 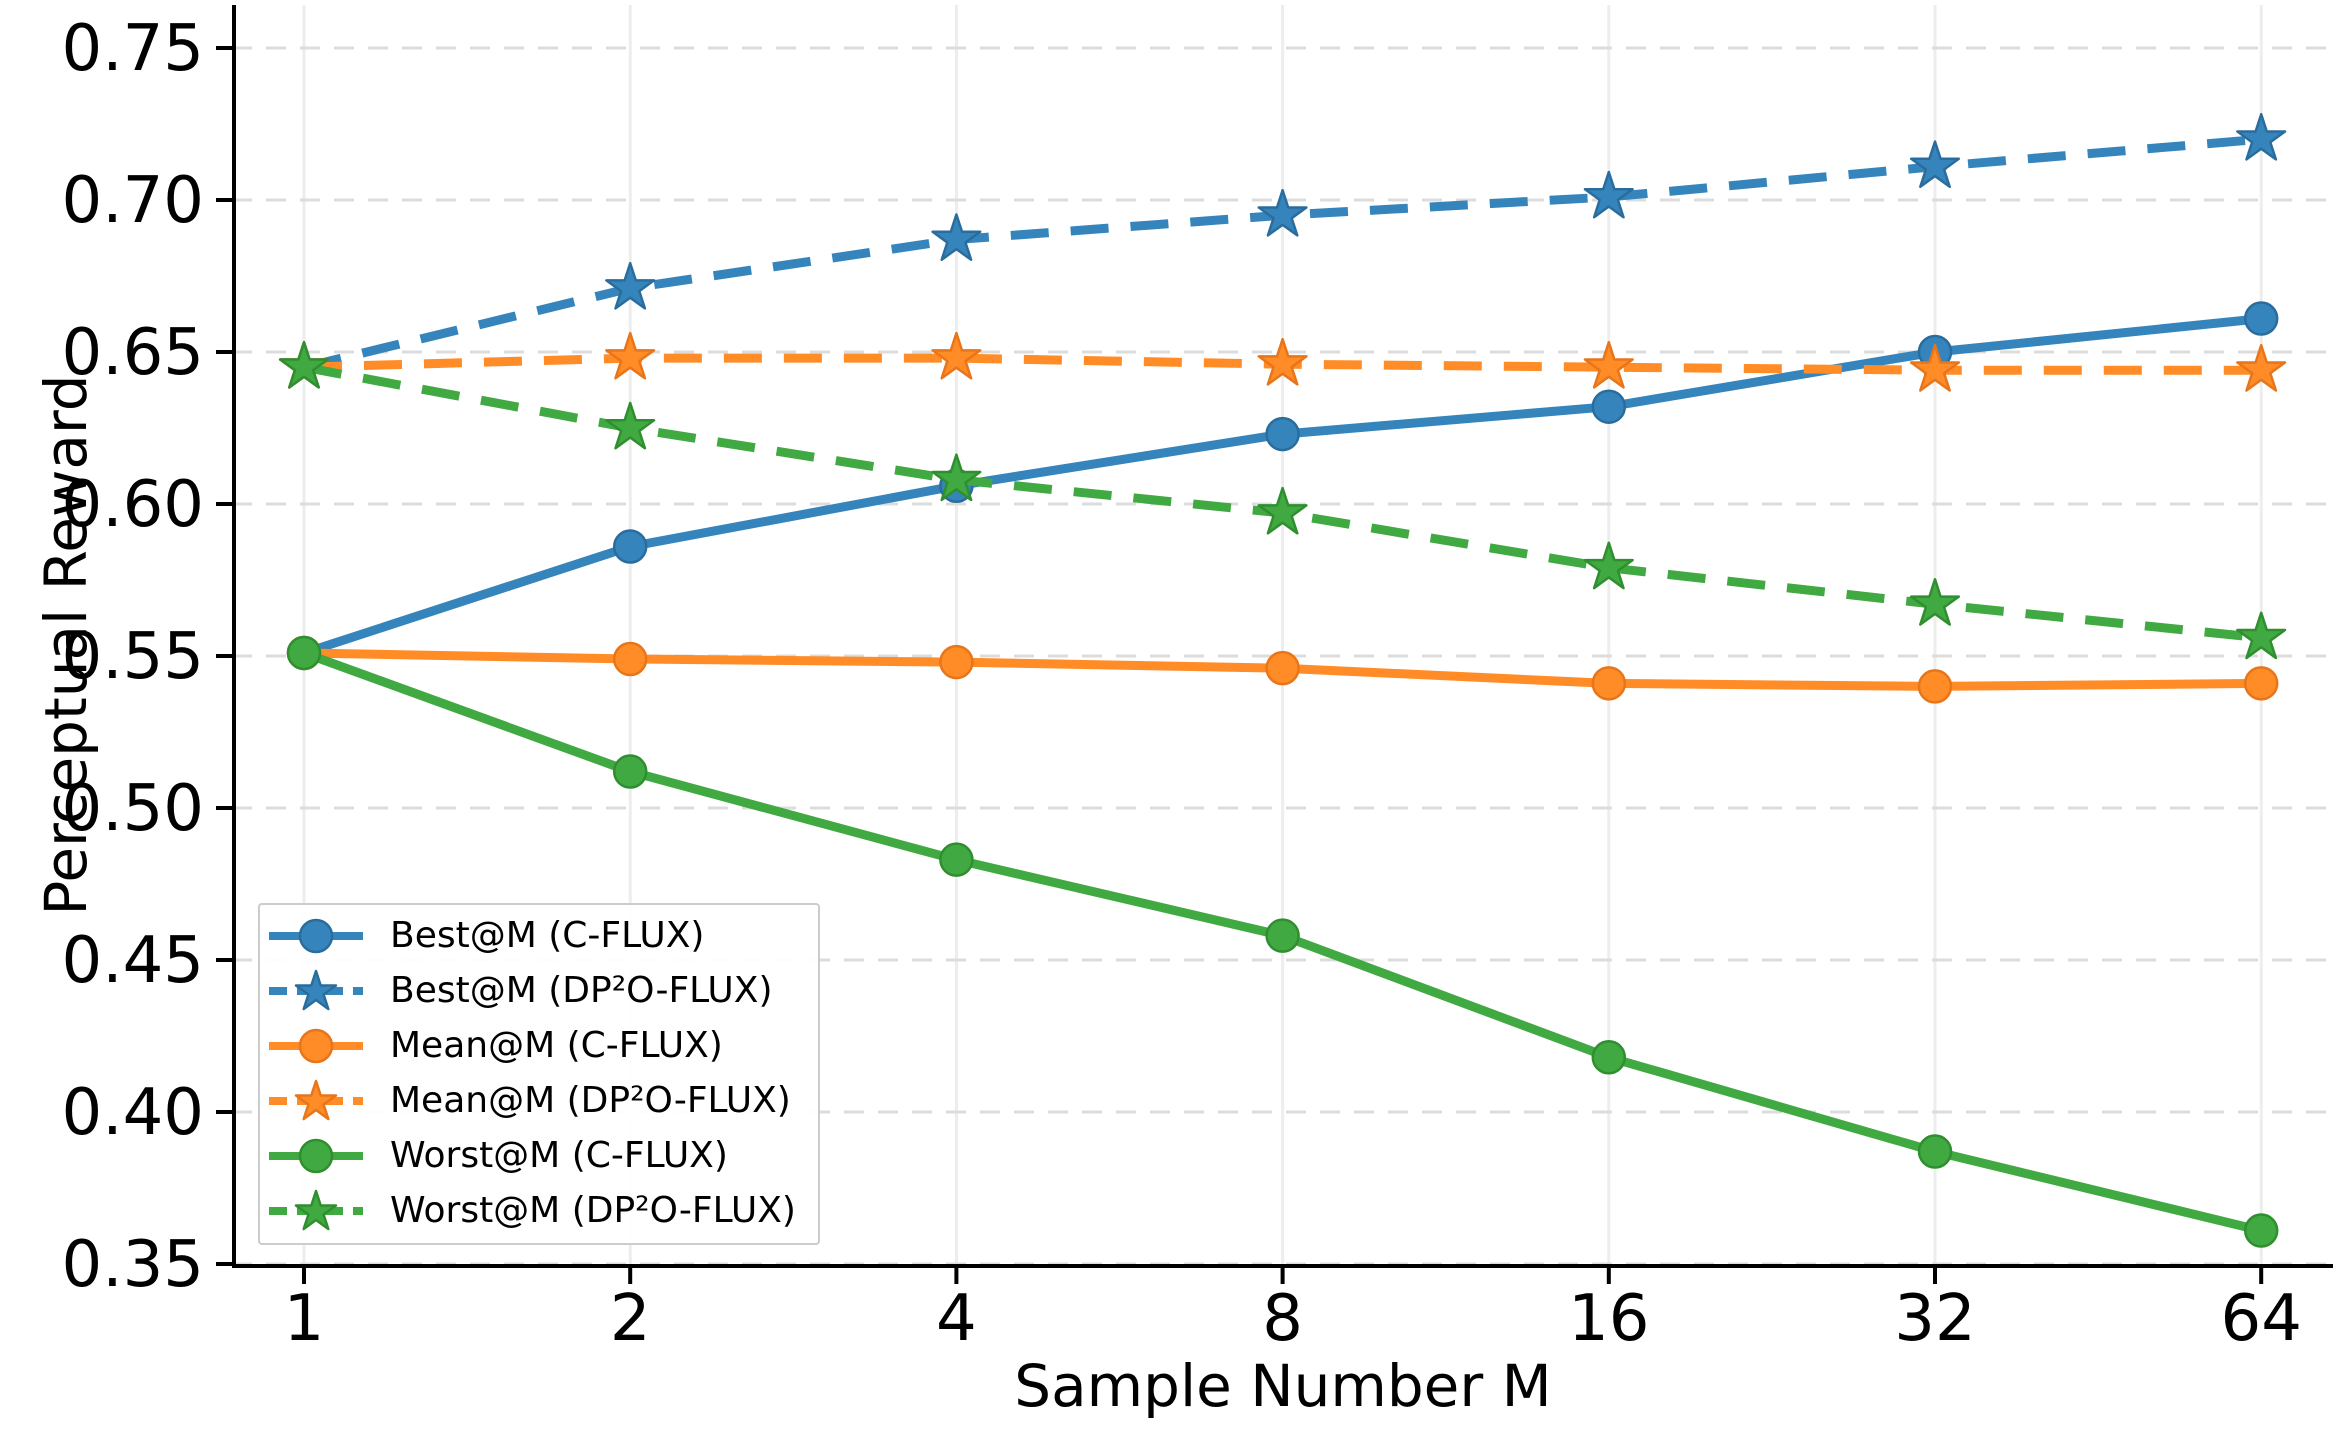 What do you see at coordinates (1934, 1319) in the screenshot?
I see `x-tick-label: 32` at bounding box center [1934, 1319].